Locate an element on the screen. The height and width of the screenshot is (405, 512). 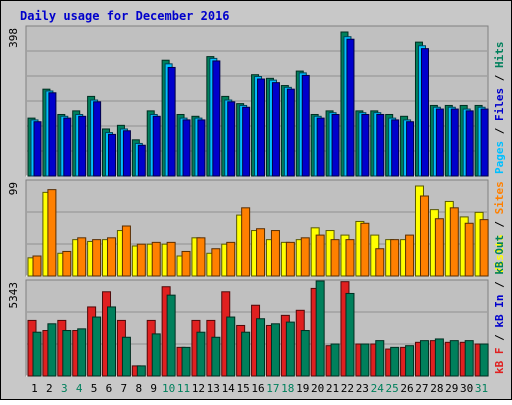
x-tick-label: 26 is located at coordinates (406, 388).